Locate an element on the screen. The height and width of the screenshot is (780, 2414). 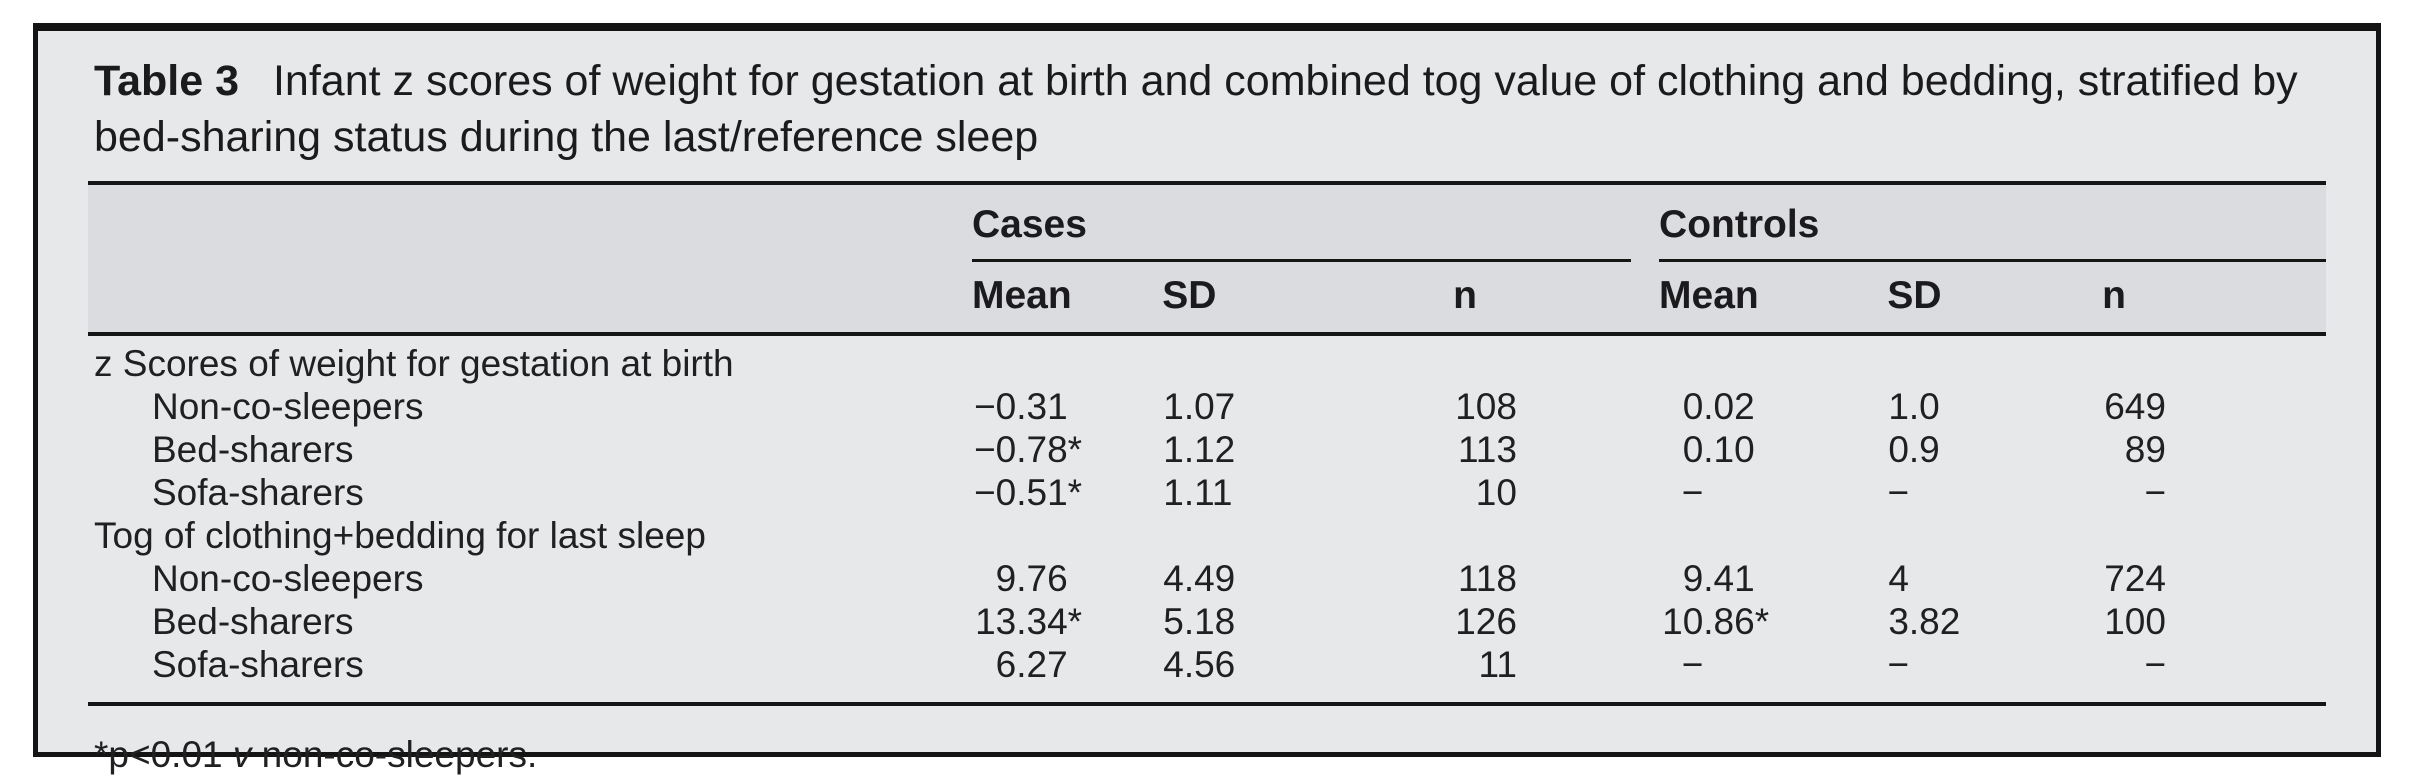
group-header-controls: Controls is located at coordinates (1992, 223).